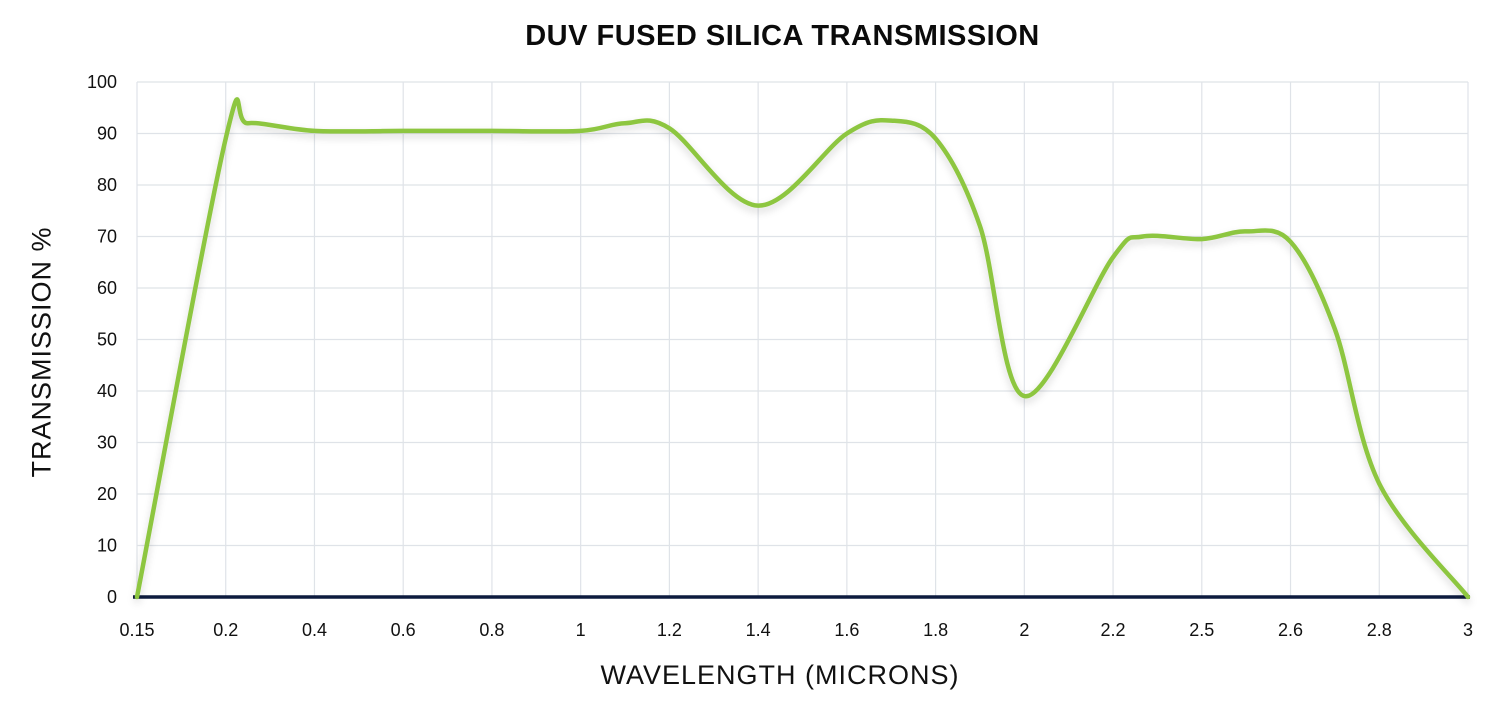 The width and height of the screenshot is (1500, 714). What do you see at coordinates (403, 630) in the screenshot?
I see `x-tick-label: 0.6` at bounding box center [403, 630].